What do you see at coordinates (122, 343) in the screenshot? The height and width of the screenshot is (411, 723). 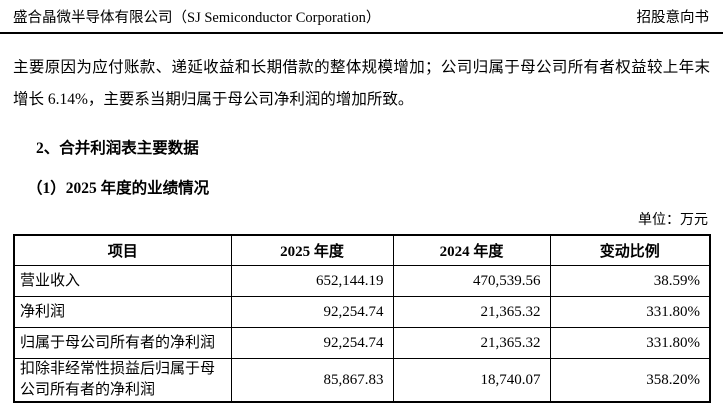 I see `row-label: 归属于母公司所有者的净利润` at bounding box center [122, 343].